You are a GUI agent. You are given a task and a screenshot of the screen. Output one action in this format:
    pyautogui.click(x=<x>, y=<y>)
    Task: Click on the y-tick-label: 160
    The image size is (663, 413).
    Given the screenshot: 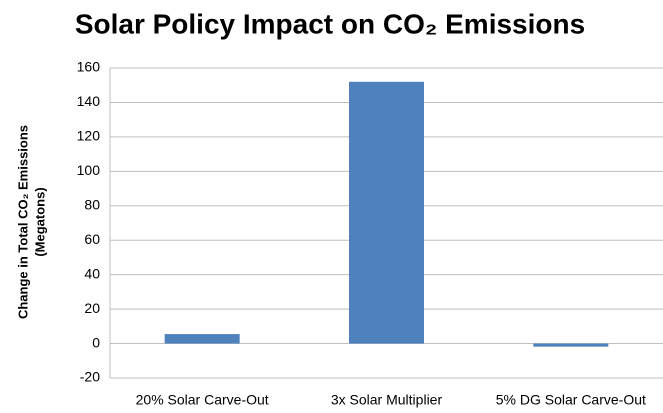 What is the action you would take?
    pyautogui.click(x=89, y=67)
    